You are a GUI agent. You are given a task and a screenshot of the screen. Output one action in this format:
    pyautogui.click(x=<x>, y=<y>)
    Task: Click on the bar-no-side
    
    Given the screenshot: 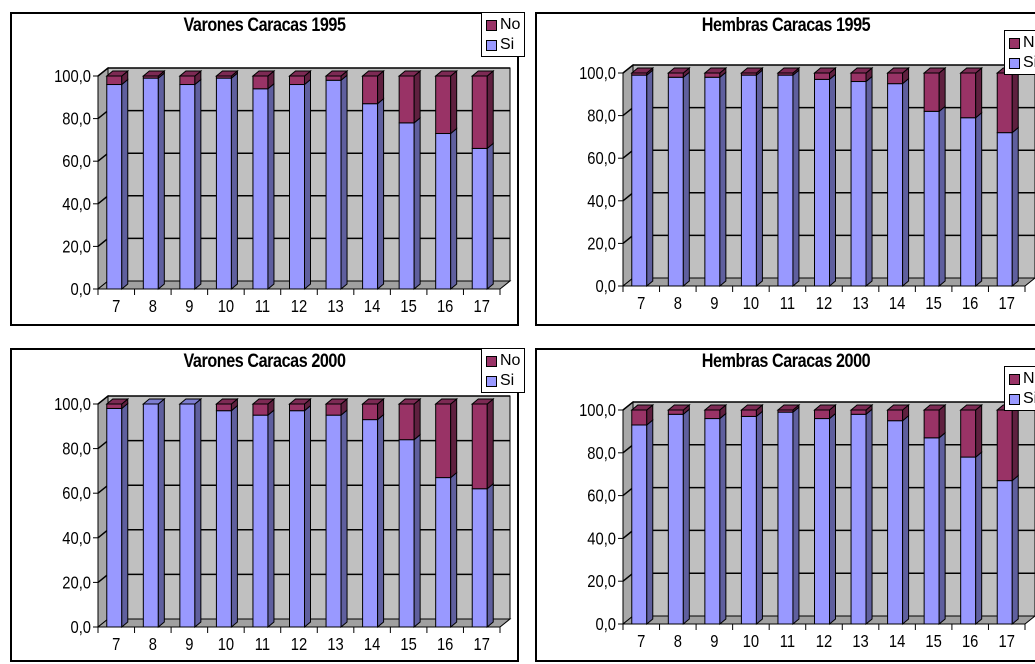 What is the action you would take?
    pyautogui.click(x=490, y=109)
    